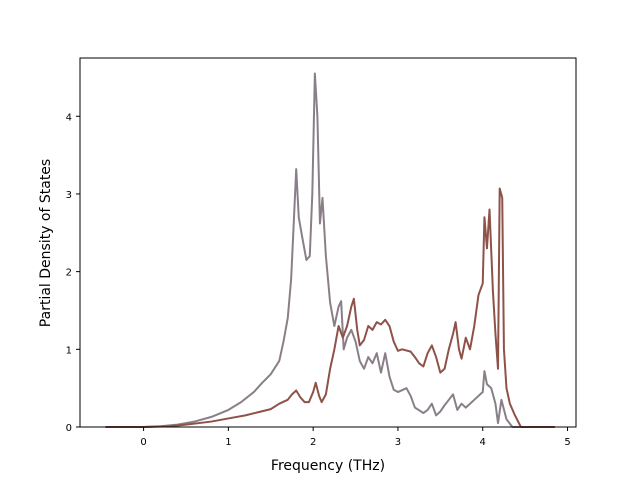  Describe the element at coordinates (69, 273) in the screenshot. I see `y-tick-label: 2` at that location.